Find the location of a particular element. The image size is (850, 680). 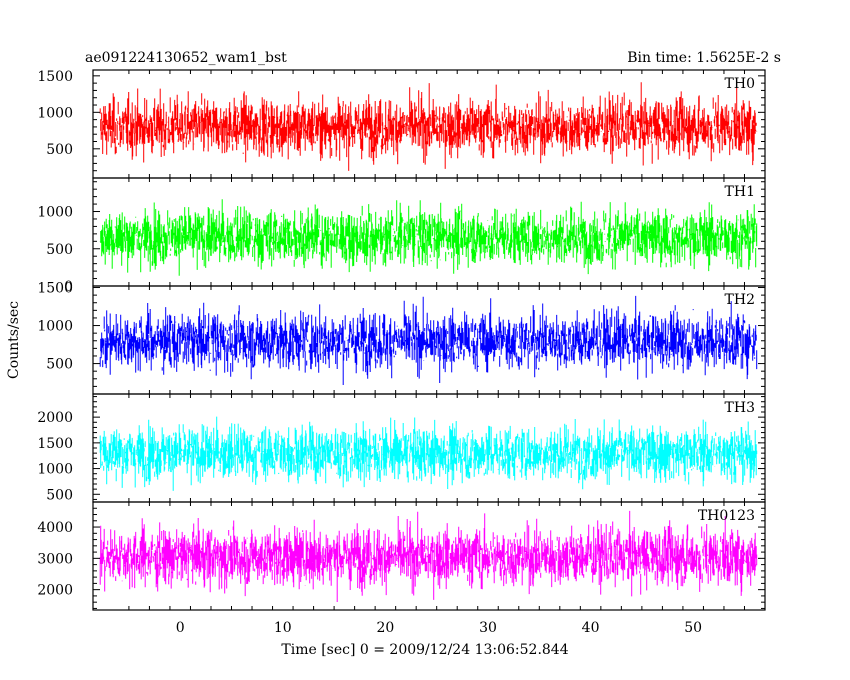

x-axis-label: Time [sec] 0 = 2009/12/24 13:06:52.844 is located at coordinates (424, 650).